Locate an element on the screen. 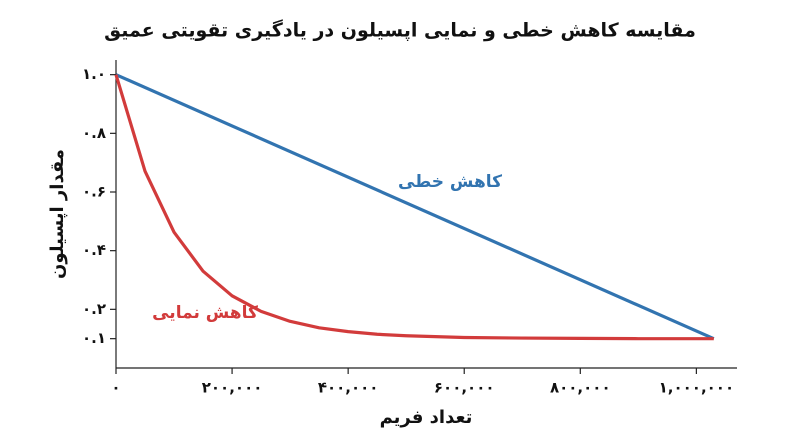 This screenshot has height=447, width=800. x-tick-label: ۲۰۰,۰۰۰ is located at coordinates (232, 388).